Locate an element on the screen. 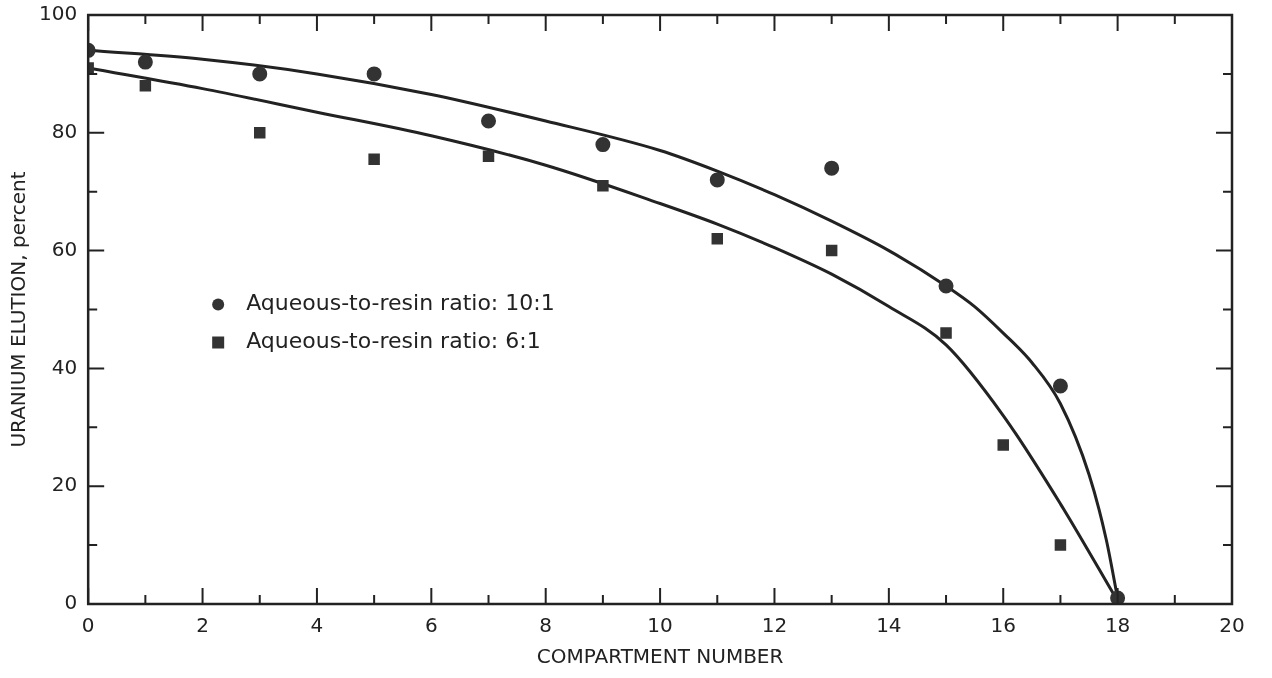 This screenshot has width=1272, height=678. x-tick-label: 8 is located at coordinates (546, 625).